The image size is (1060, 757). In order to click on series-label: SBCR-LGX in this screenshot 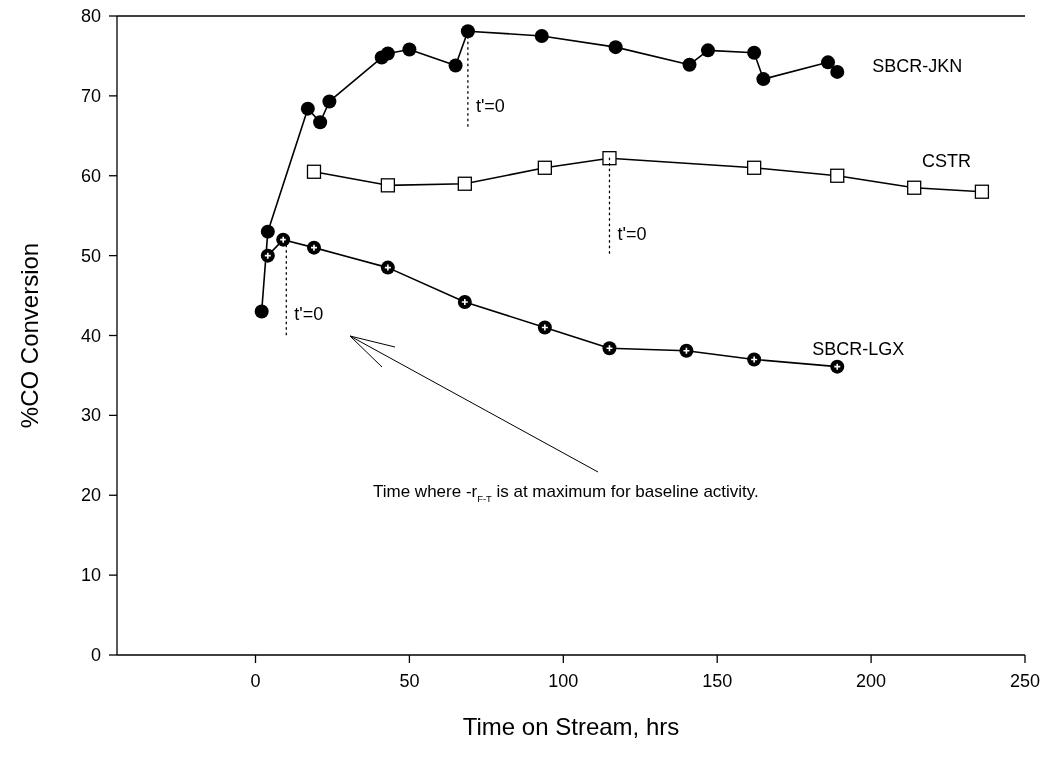, I will do `click(858, 348)`.